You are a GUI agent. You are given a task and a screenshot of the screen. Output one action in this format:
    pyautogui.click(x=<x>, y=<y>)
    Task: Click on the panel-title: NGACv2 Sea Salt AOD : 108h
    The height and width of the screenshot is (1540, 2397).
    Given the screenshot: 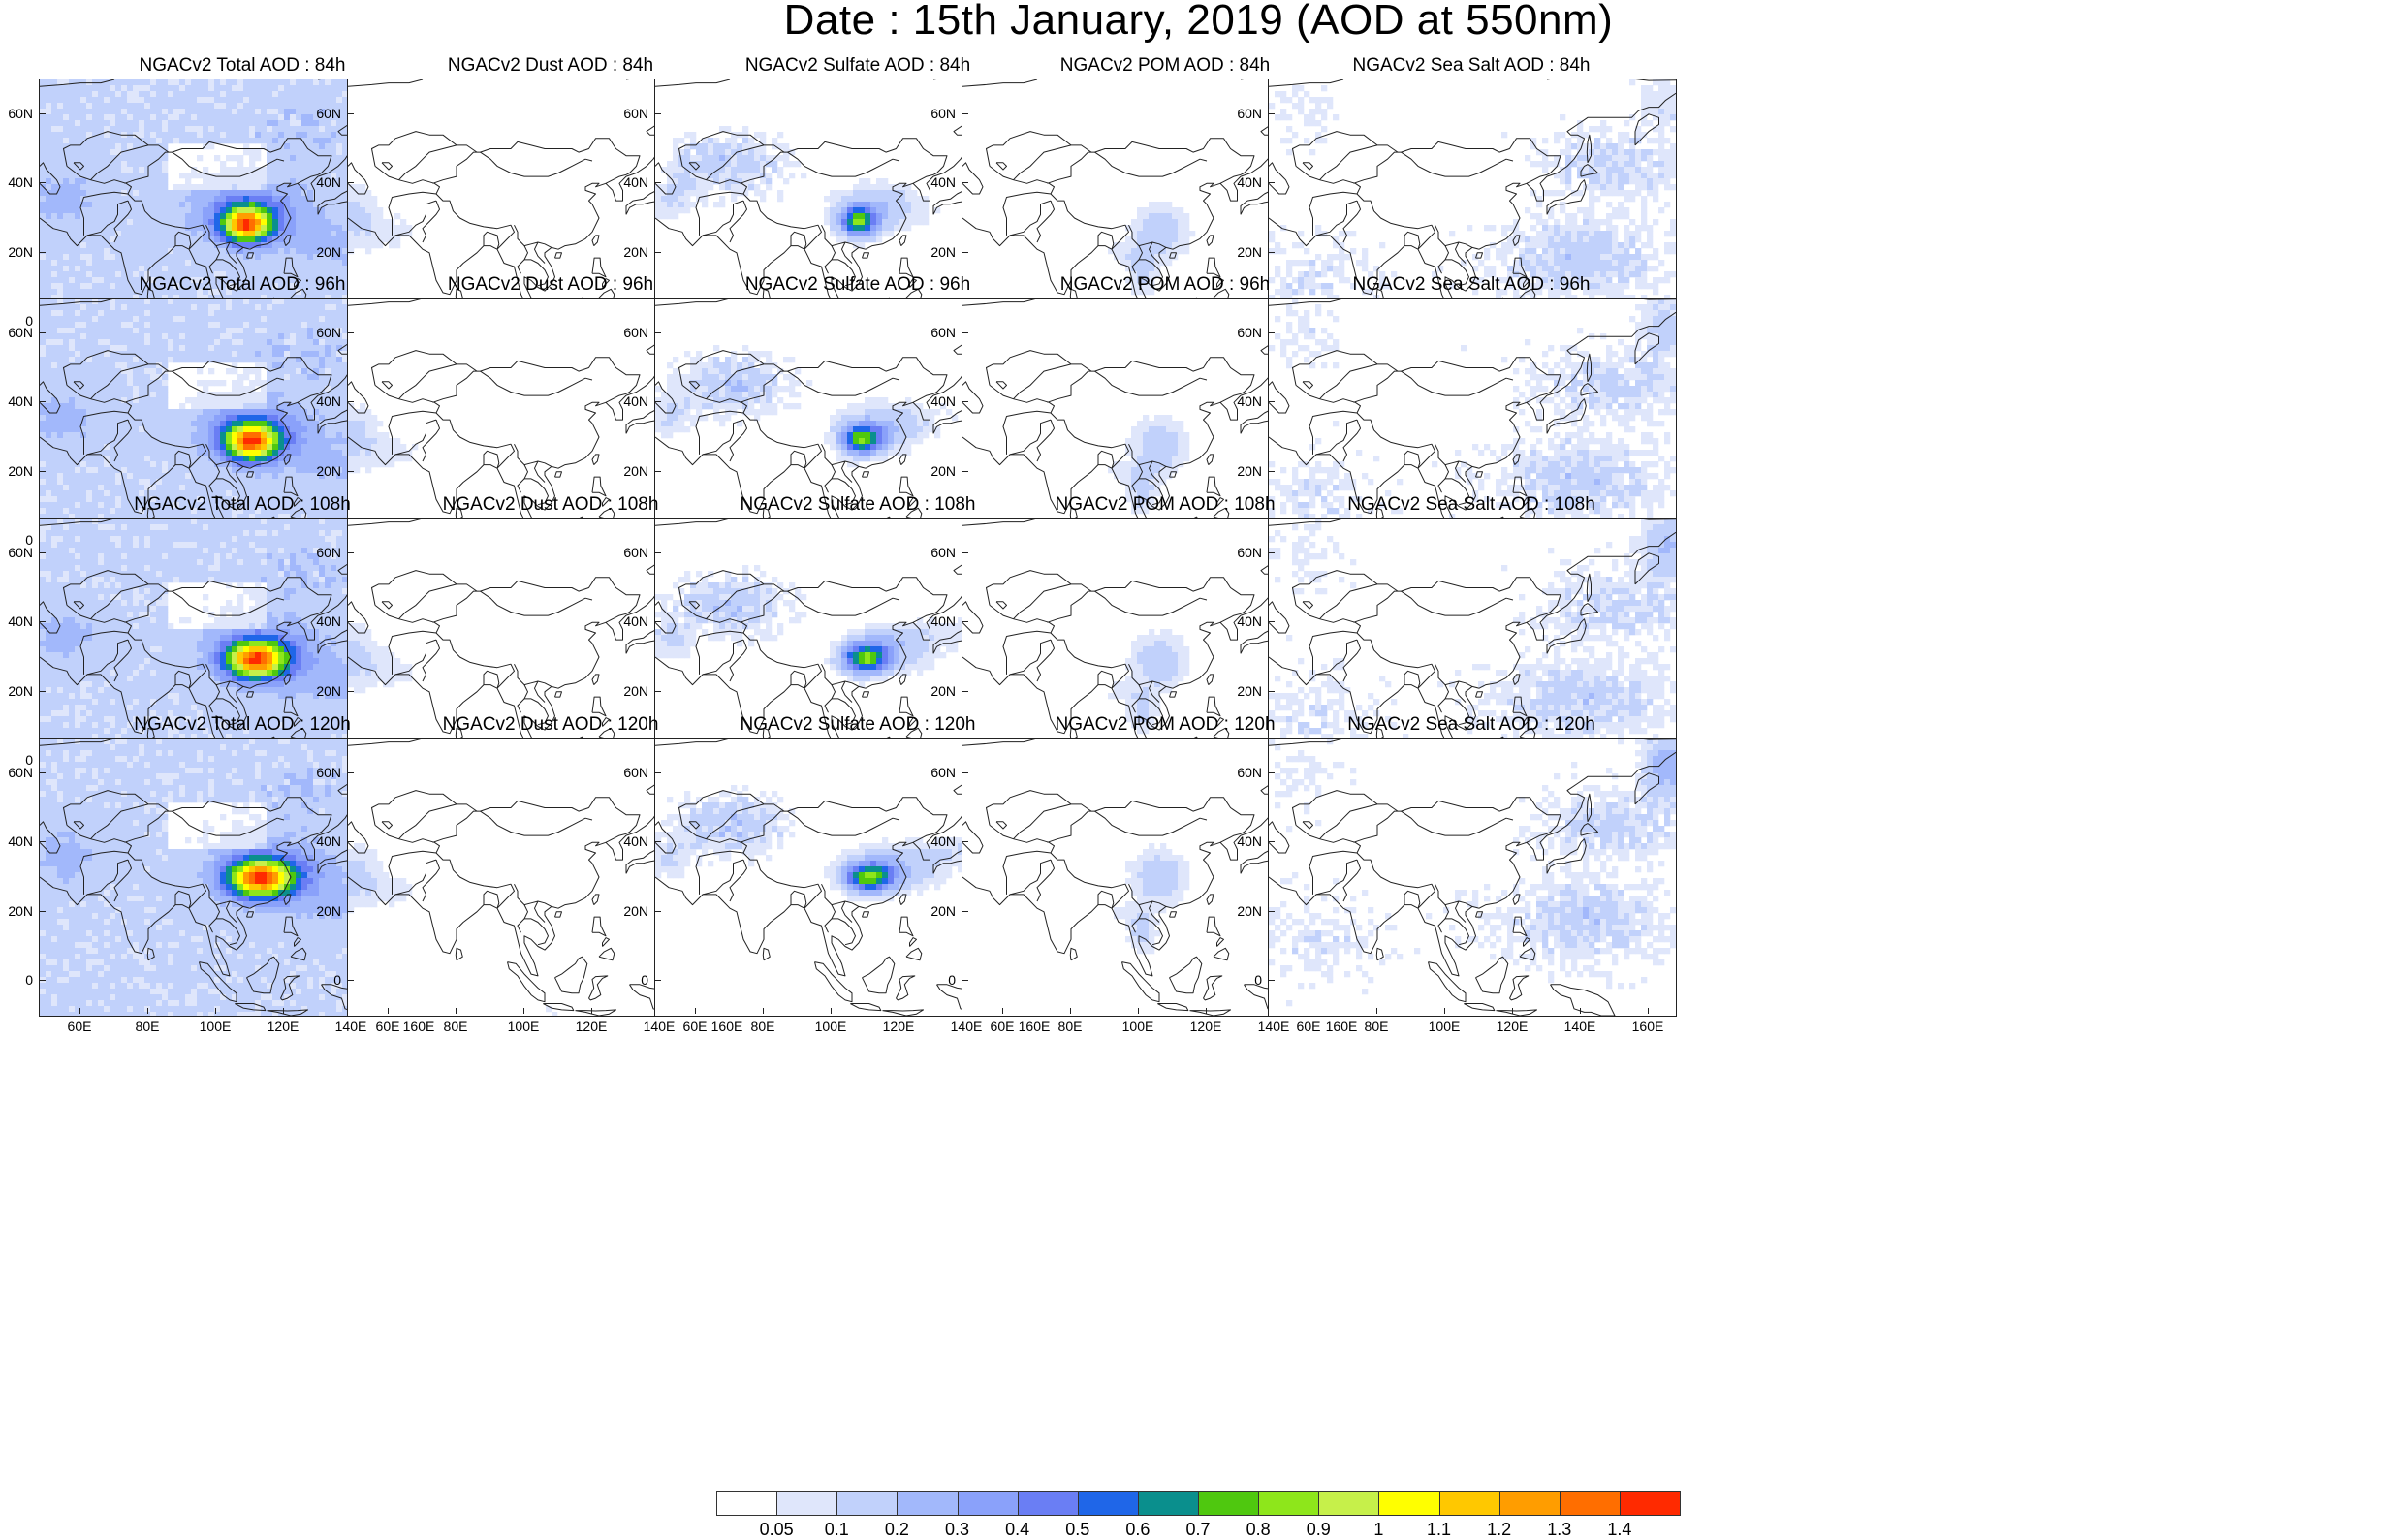 What is the action you would take?
    pyautogui.click(x=1471, y=505)
    